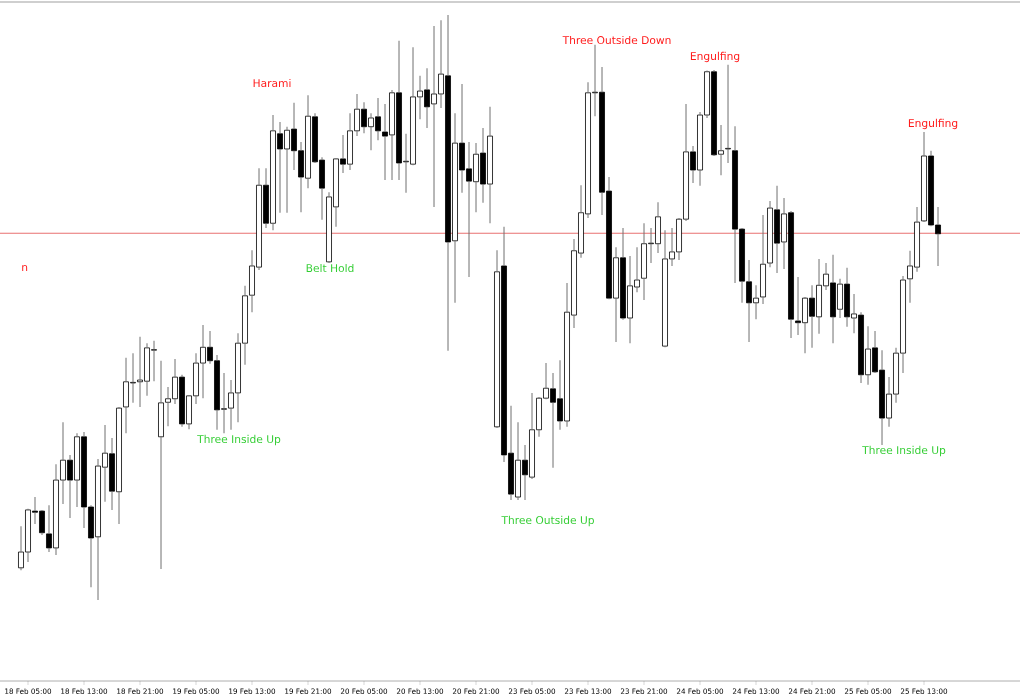 The height and width of the screenshot is (700, 1020). Describe the element at coordinates (547, 521) in the screenshot. I see `annotation: Three Outside Up` at that location.